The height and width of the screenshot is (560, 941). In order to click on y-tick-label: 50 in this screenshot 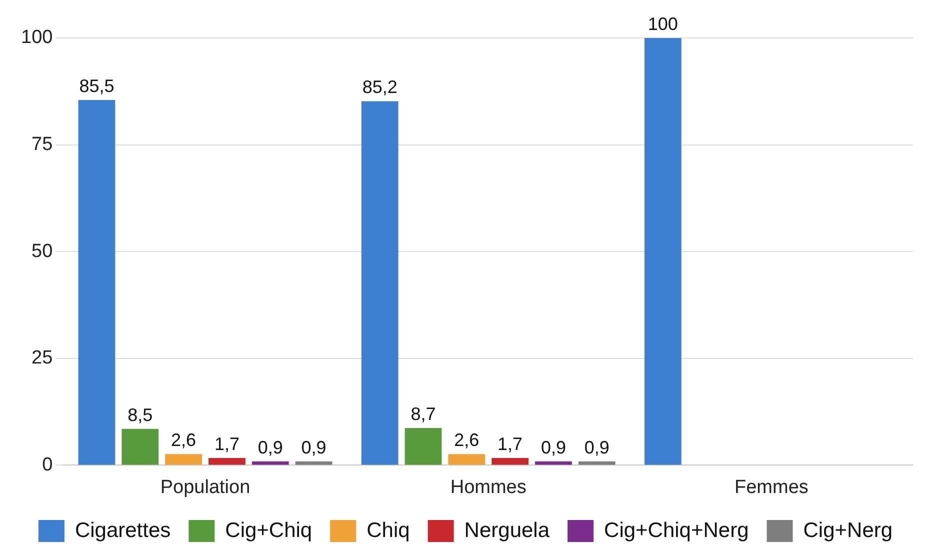, I will do `click(42, 251)`.